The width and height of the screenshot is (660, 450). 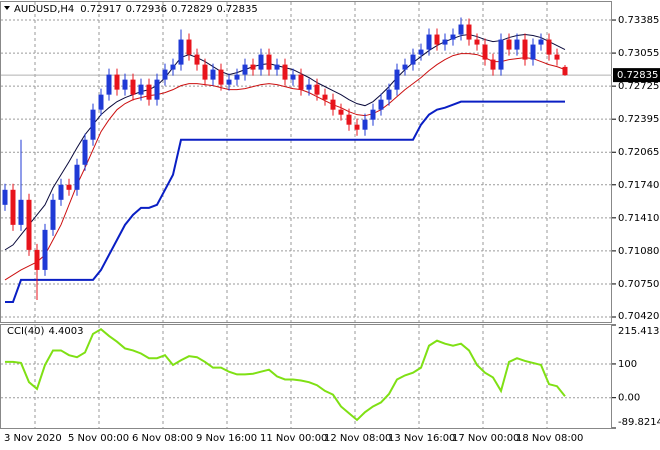 I want to click on y-tick-label: 0.71080, so click(x=638, y=251).